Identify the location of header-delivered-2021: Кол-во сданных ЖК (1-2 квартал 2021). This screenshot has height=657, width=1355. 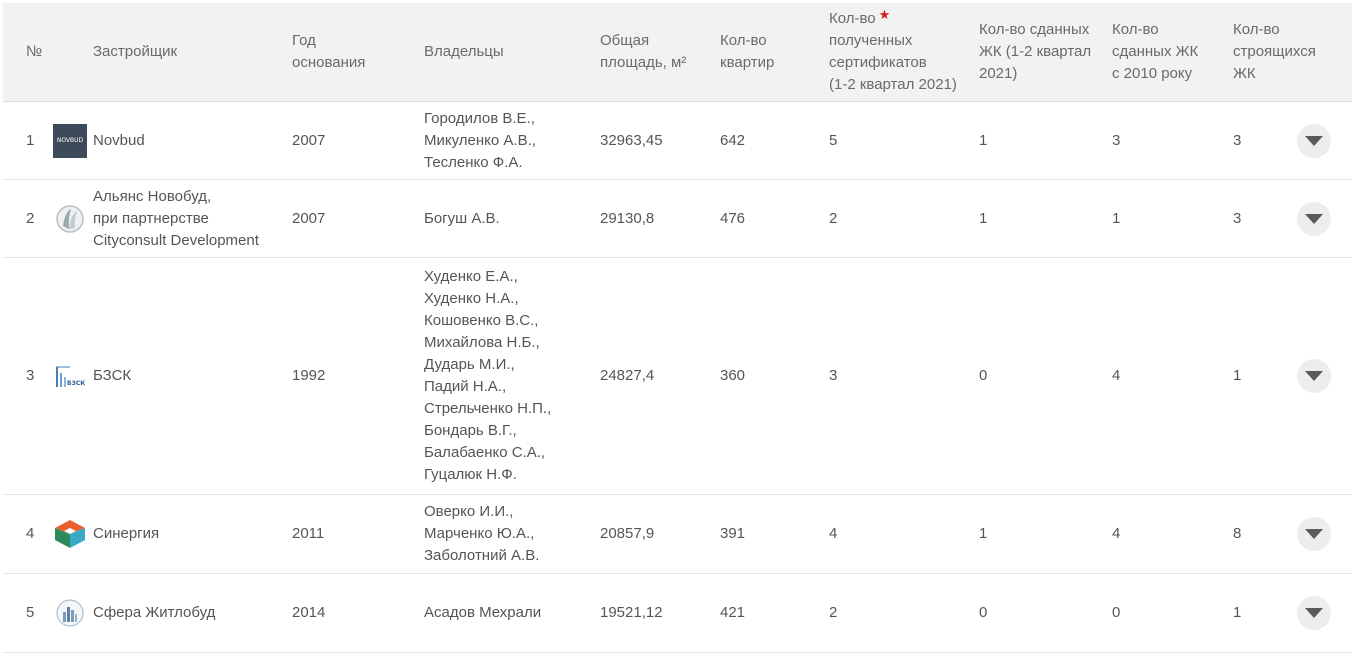
(1035, 51).